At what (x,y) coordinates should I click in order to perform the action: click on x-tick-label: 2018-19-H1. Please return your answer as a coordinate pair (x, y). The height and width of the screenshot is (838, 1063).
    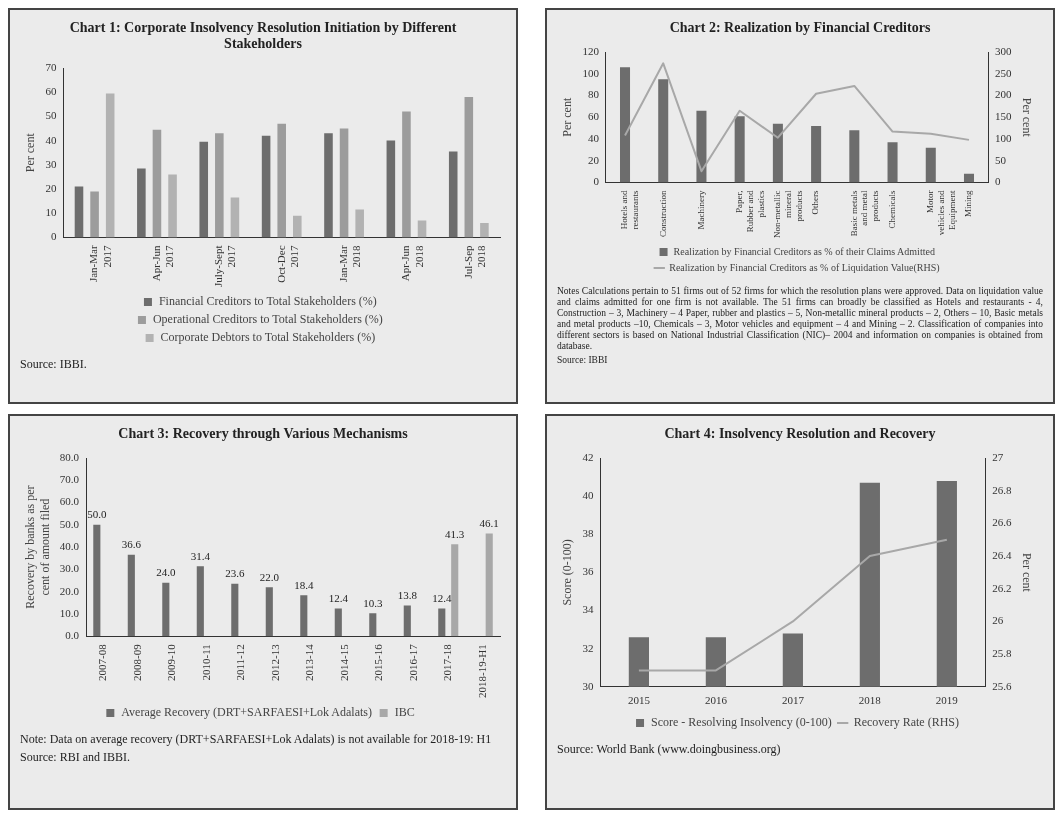
    Looking at the image, I should click on (481, 671).